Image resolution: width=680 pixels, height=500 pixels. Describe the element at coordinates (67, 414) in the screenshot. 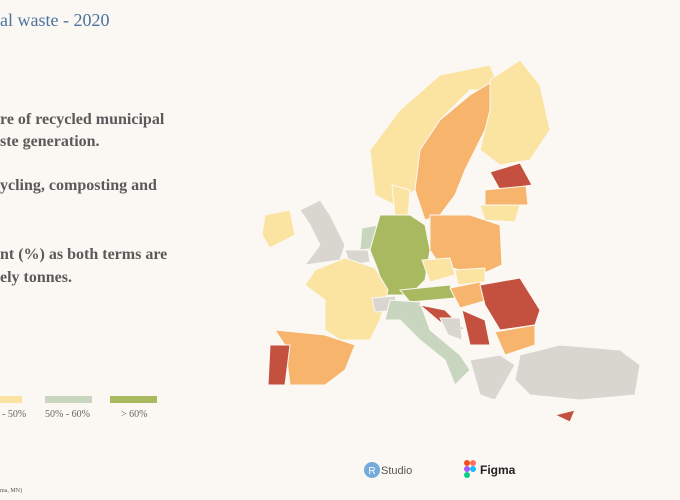

I see `legend-label: 50% - 60%` at that location.